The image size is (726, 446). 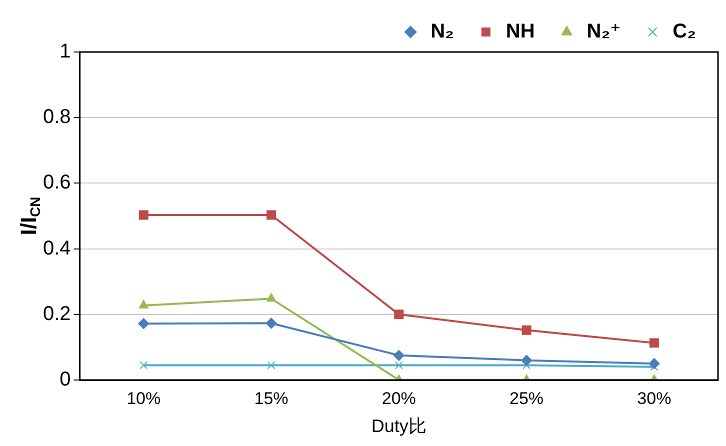 What do you see at coordinates (271, 398) in the screenshot?
I see `x-tick-label: 15%` at bounding box center [271, 398].